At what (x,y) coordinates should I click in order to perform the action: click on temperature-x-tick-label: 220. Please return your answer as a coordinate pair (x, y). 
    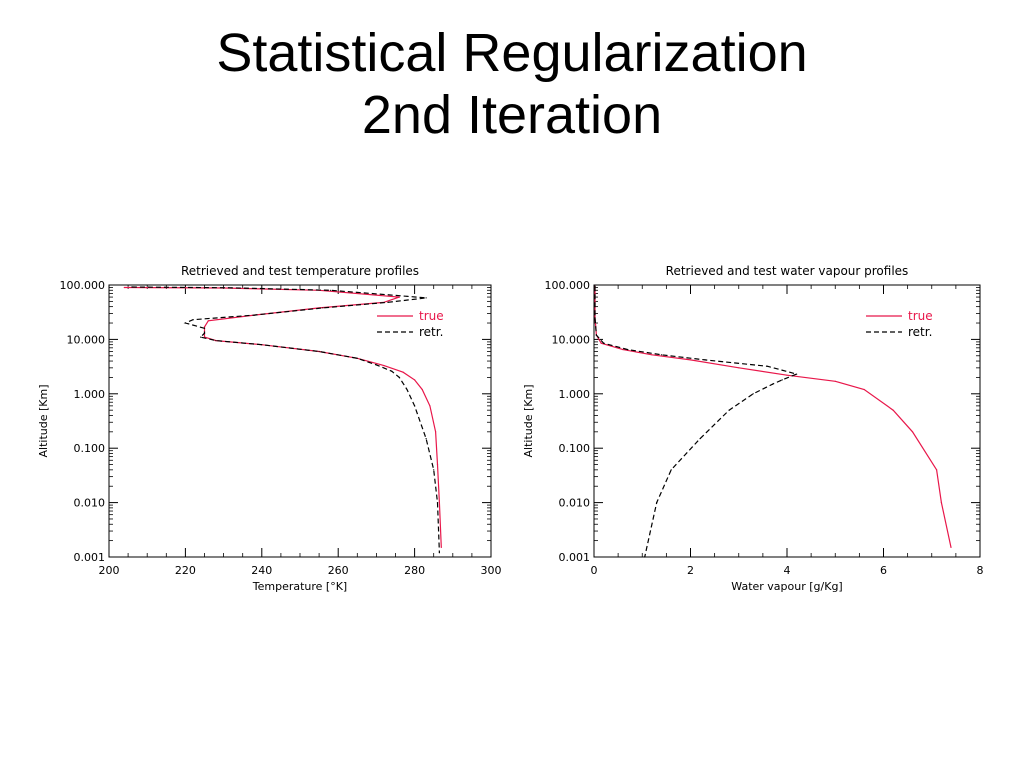
    Looking at the image, I should click on (185, 570).